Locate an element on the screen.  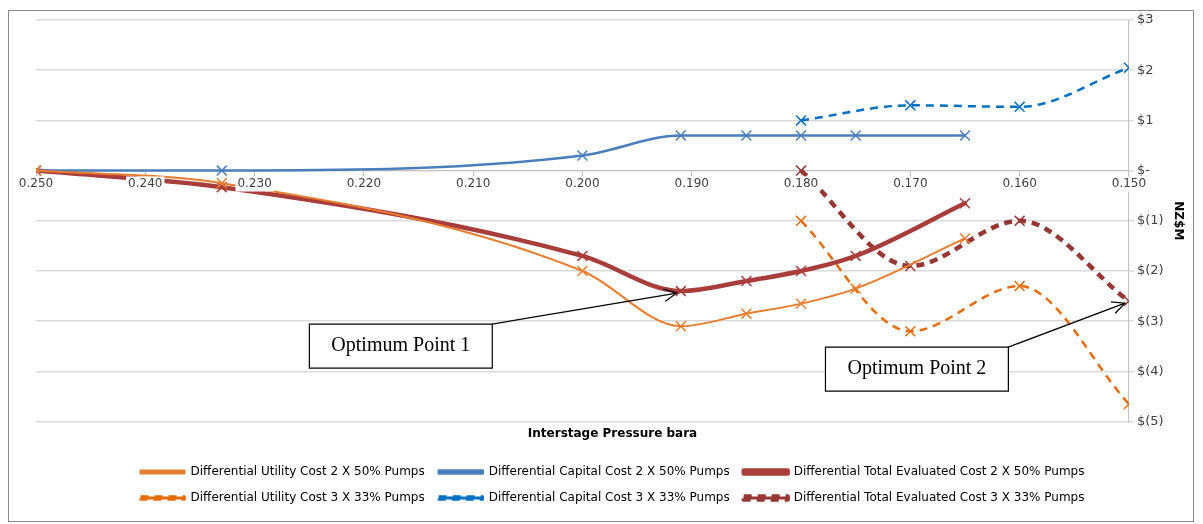
x-tick-label: 0.190 is located at coordinates (691, 182).